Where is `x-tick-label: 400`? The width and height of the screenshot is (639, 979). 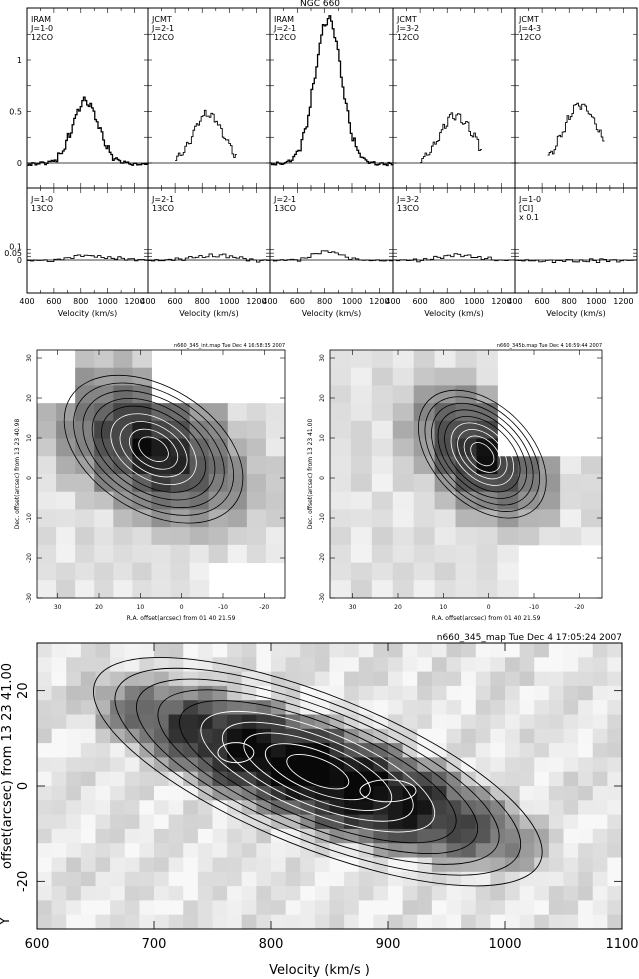 x-tick-label: 400 is located at coordinates (514, 301).